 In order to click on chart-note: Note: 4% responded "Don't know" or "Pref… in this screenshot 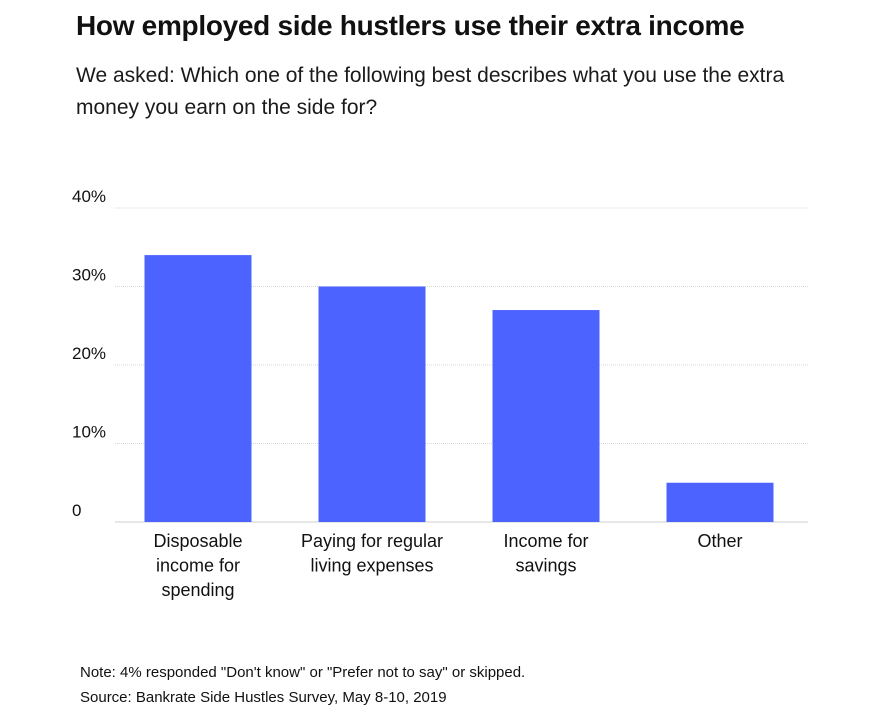, I will do `click(303, 672)`.